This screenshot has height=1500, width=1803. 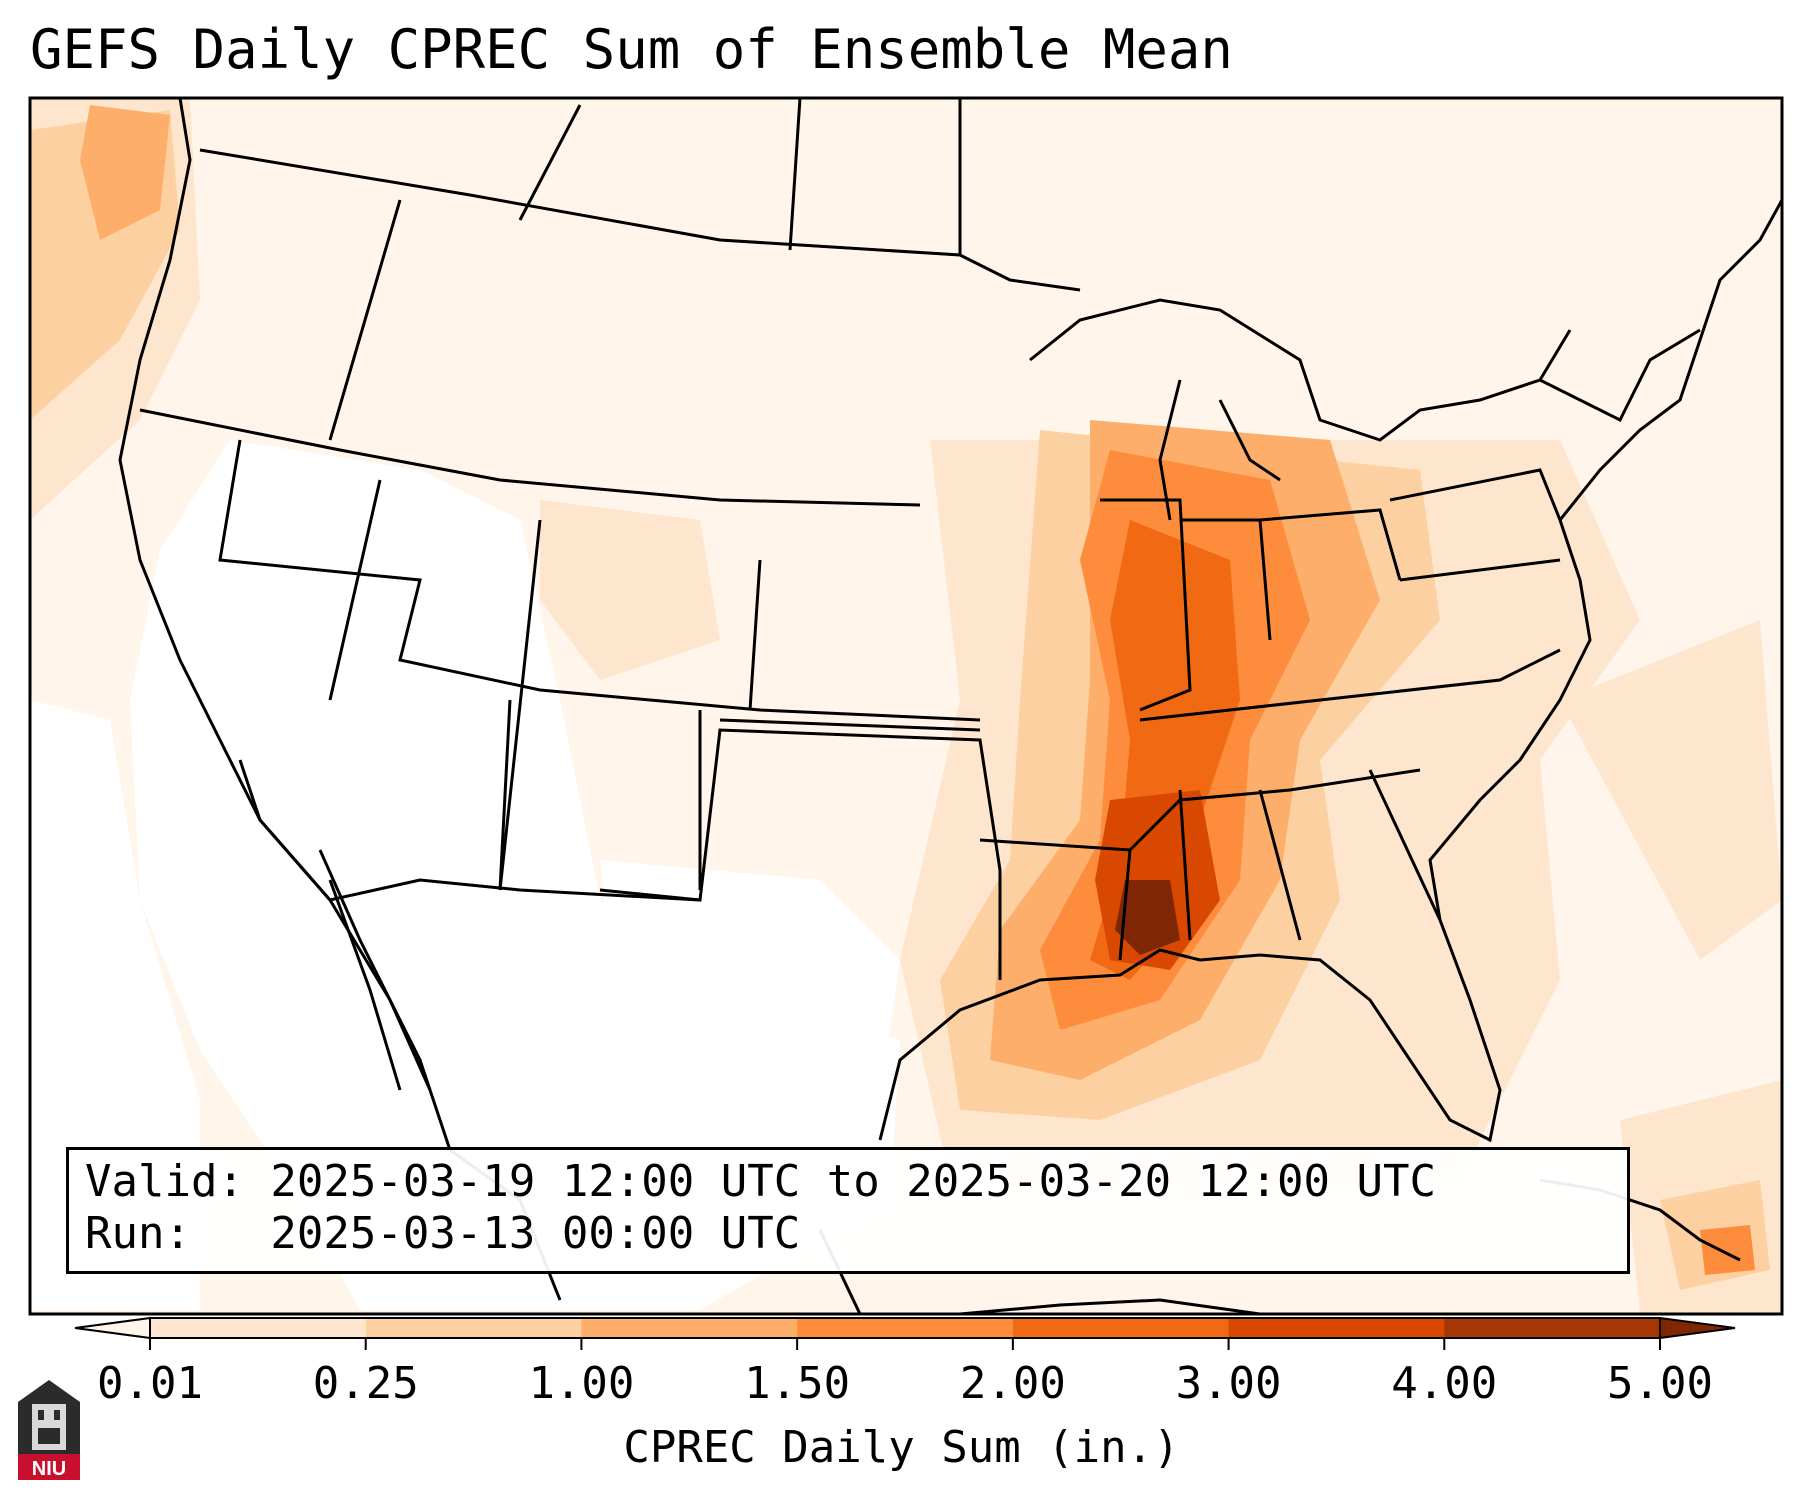 I want to click on colorbar, so click(x=905, y=1328).